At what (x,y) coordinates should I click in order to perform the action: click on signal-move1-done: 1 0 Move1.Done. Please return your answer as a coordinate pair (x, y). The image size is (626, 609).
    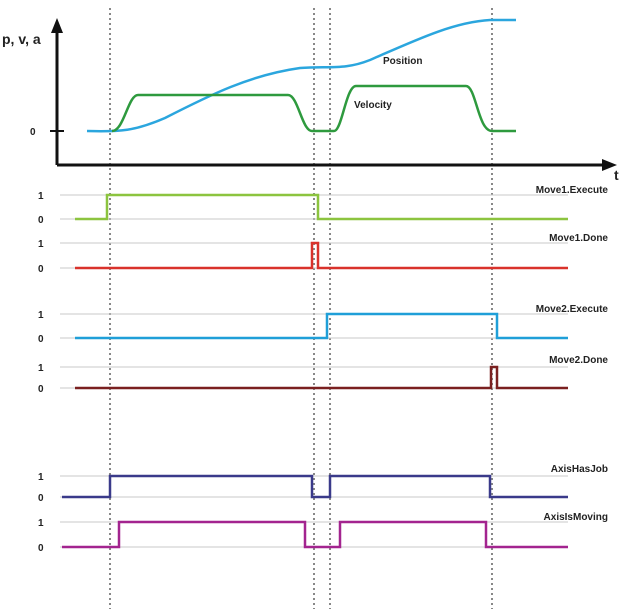
    Looking at the image, I should click on (323, 254).